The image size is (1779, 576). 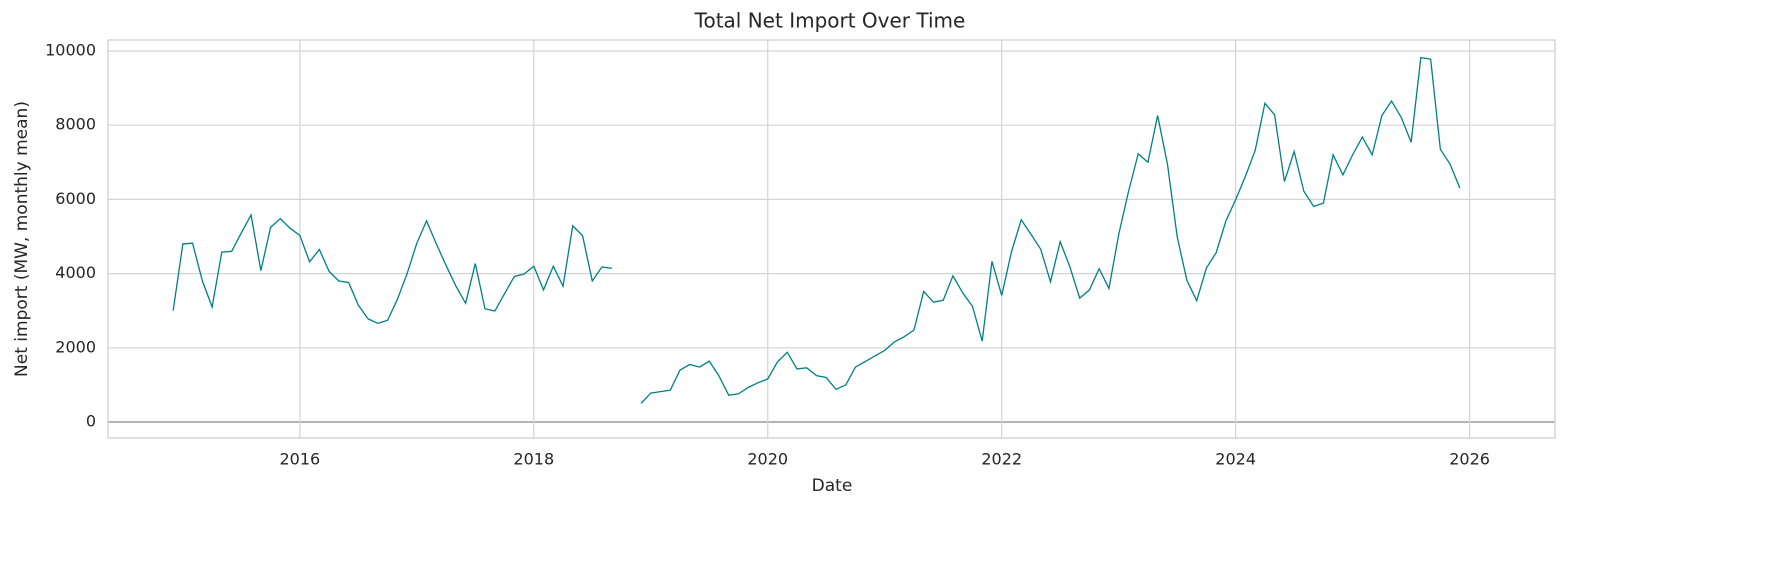 I want to click on x-axis-label: Date, so click(x=832, y=486).